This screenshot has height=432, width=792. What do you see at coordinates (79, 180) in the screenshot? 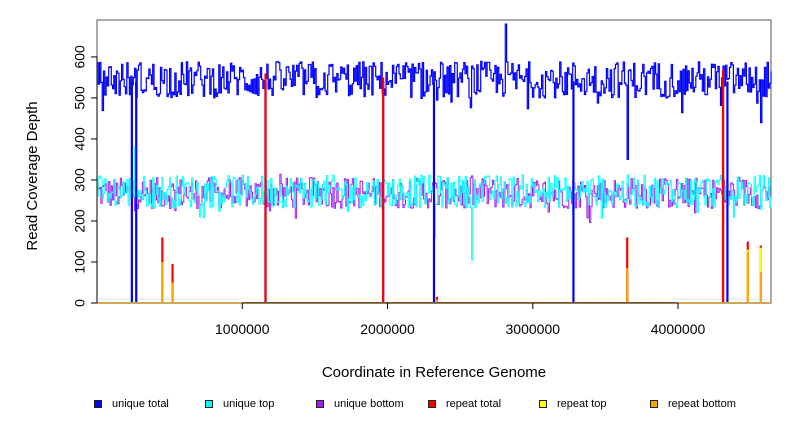
I see `y-tick-label: 300` at bounding box center [79, 180].